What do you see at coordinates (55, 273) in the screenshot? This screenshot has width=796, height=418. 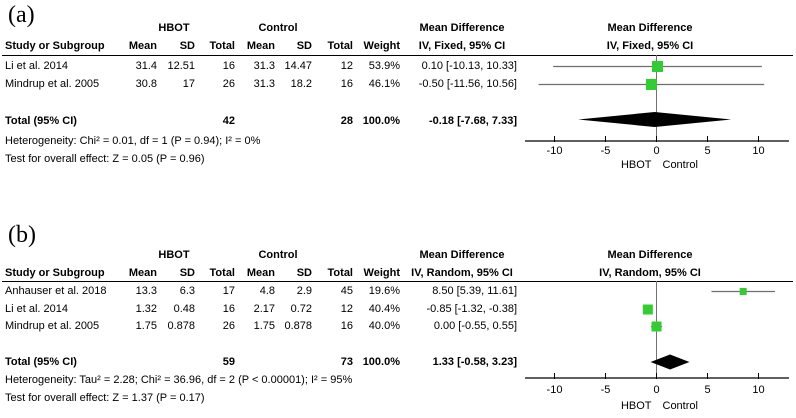 I see `col-header-study: Study or Subgroup` at bounding box center [55, 273].